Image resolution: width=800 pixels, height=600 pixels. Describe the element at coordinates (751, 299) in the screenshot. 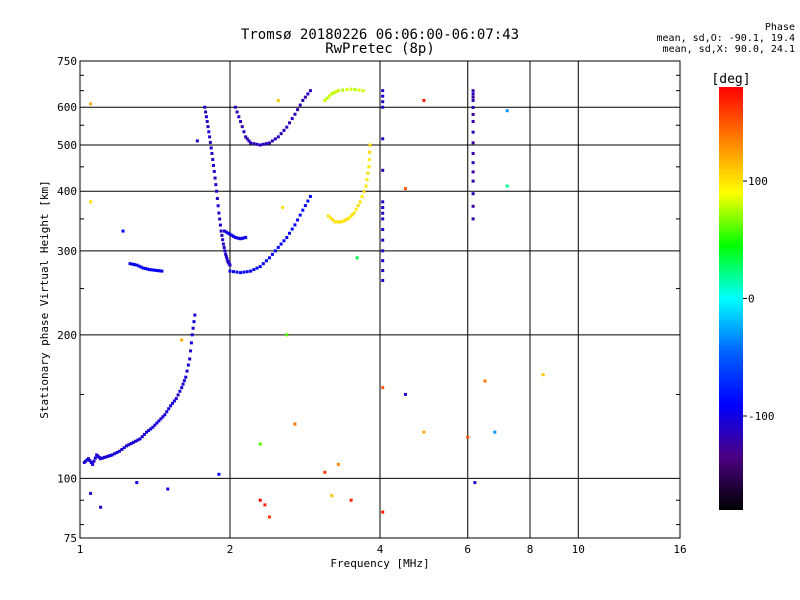

I see `colorbar-tick-label: 0` at that location.